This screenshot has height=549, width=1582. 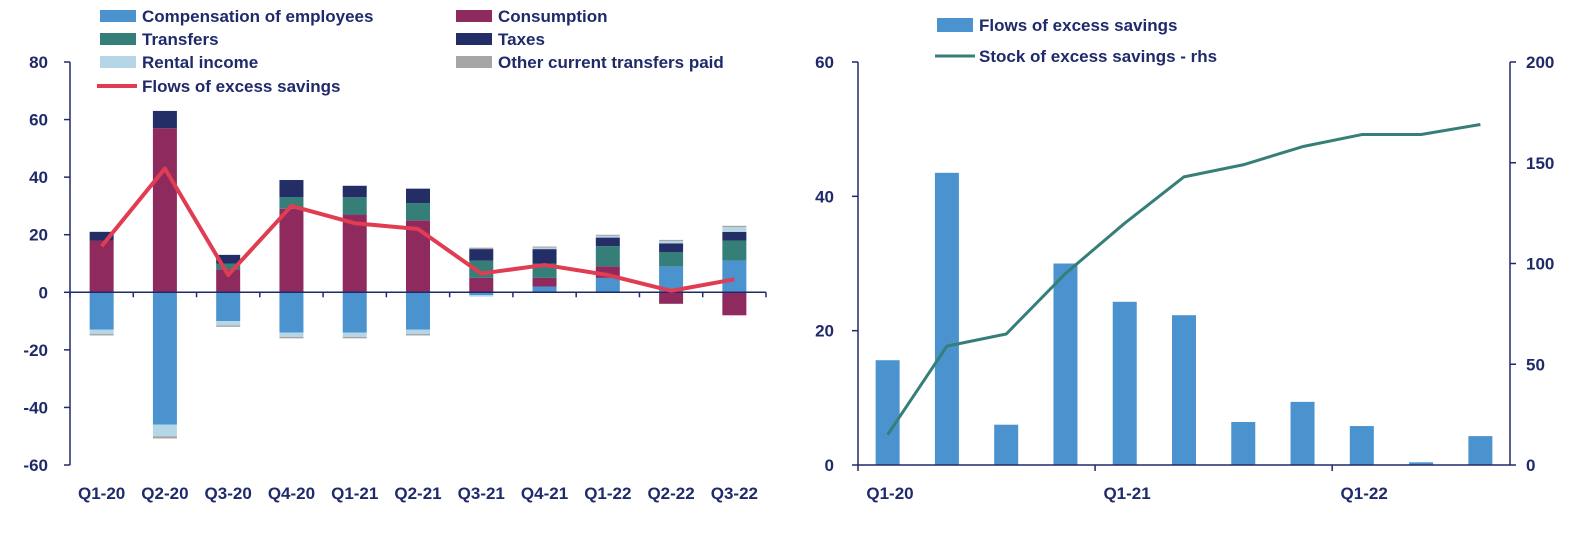 What do you see at coordinates (35, 465) in the screenshot?
I see `left-y-tick-label: -60` at bounding box center [35, 465].